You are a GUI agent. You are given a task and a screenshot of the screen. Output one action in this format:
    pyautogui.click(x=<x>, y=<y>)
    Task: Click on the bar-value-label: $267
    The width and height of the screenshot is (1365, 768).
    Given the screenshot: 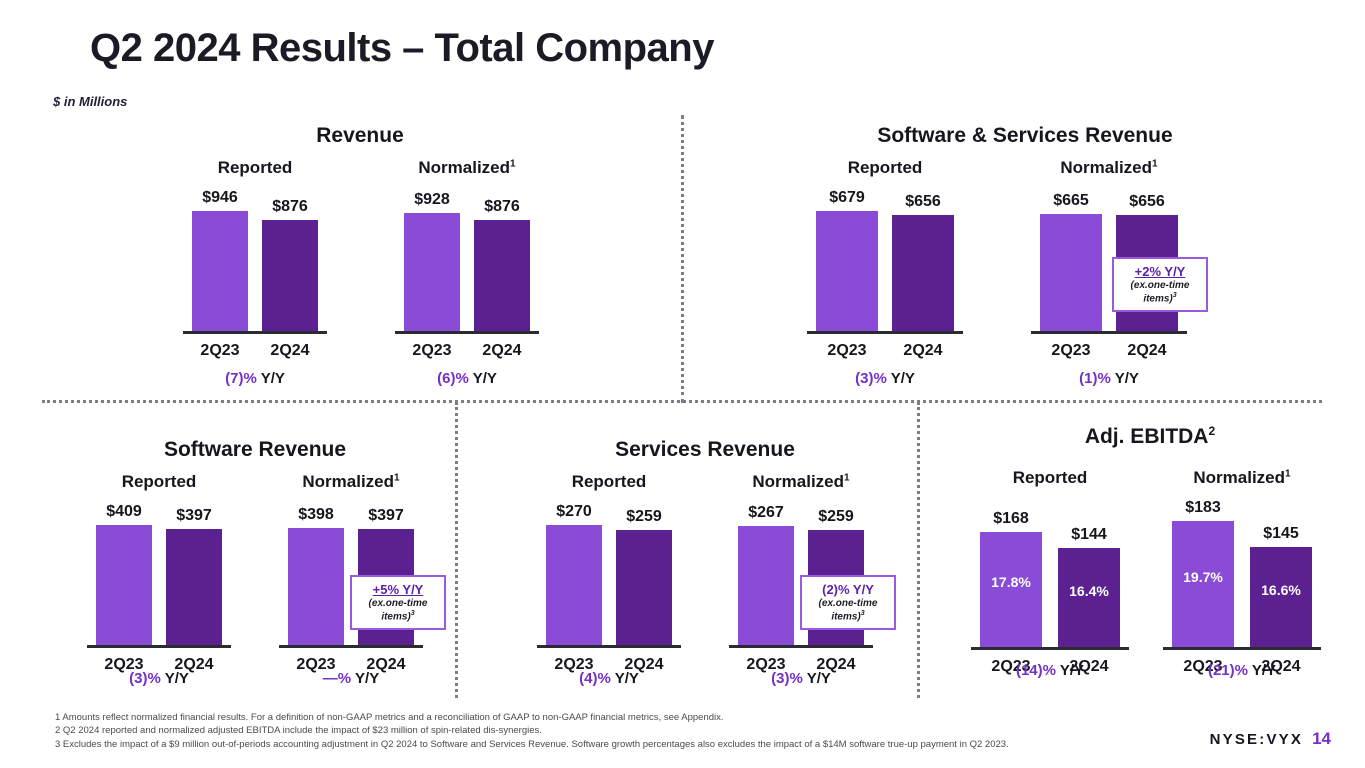 What is the action you would take?
    pyautogui.click(x=766, y=513)
    